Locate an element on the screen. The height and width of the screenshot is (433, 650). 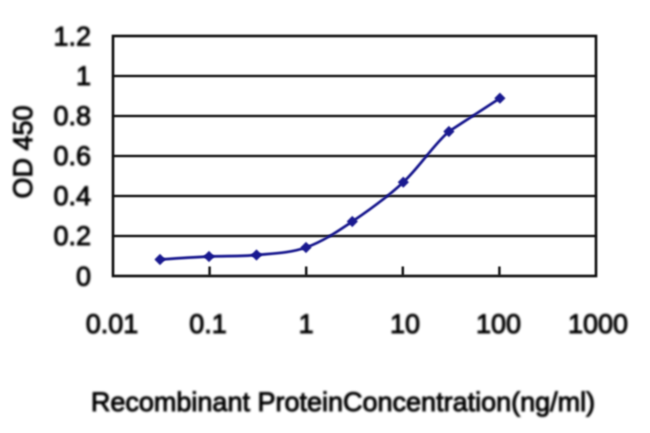
svg-text: 0.1 is located at coordinates (208, 324).